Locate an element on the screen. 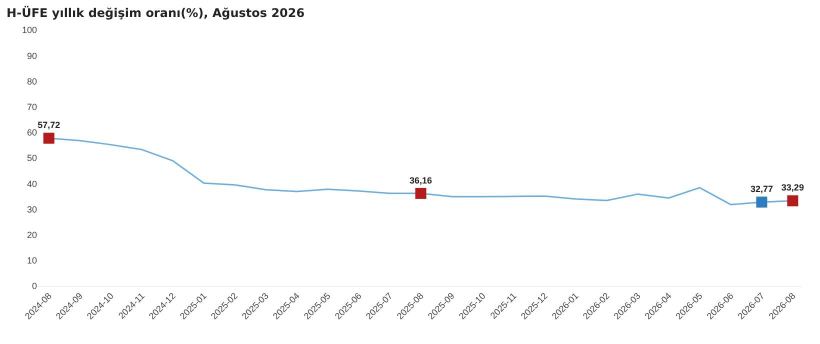 This screenshot has width=820, height=344. data-label: 33,29 is located at coordinates (792, 187).